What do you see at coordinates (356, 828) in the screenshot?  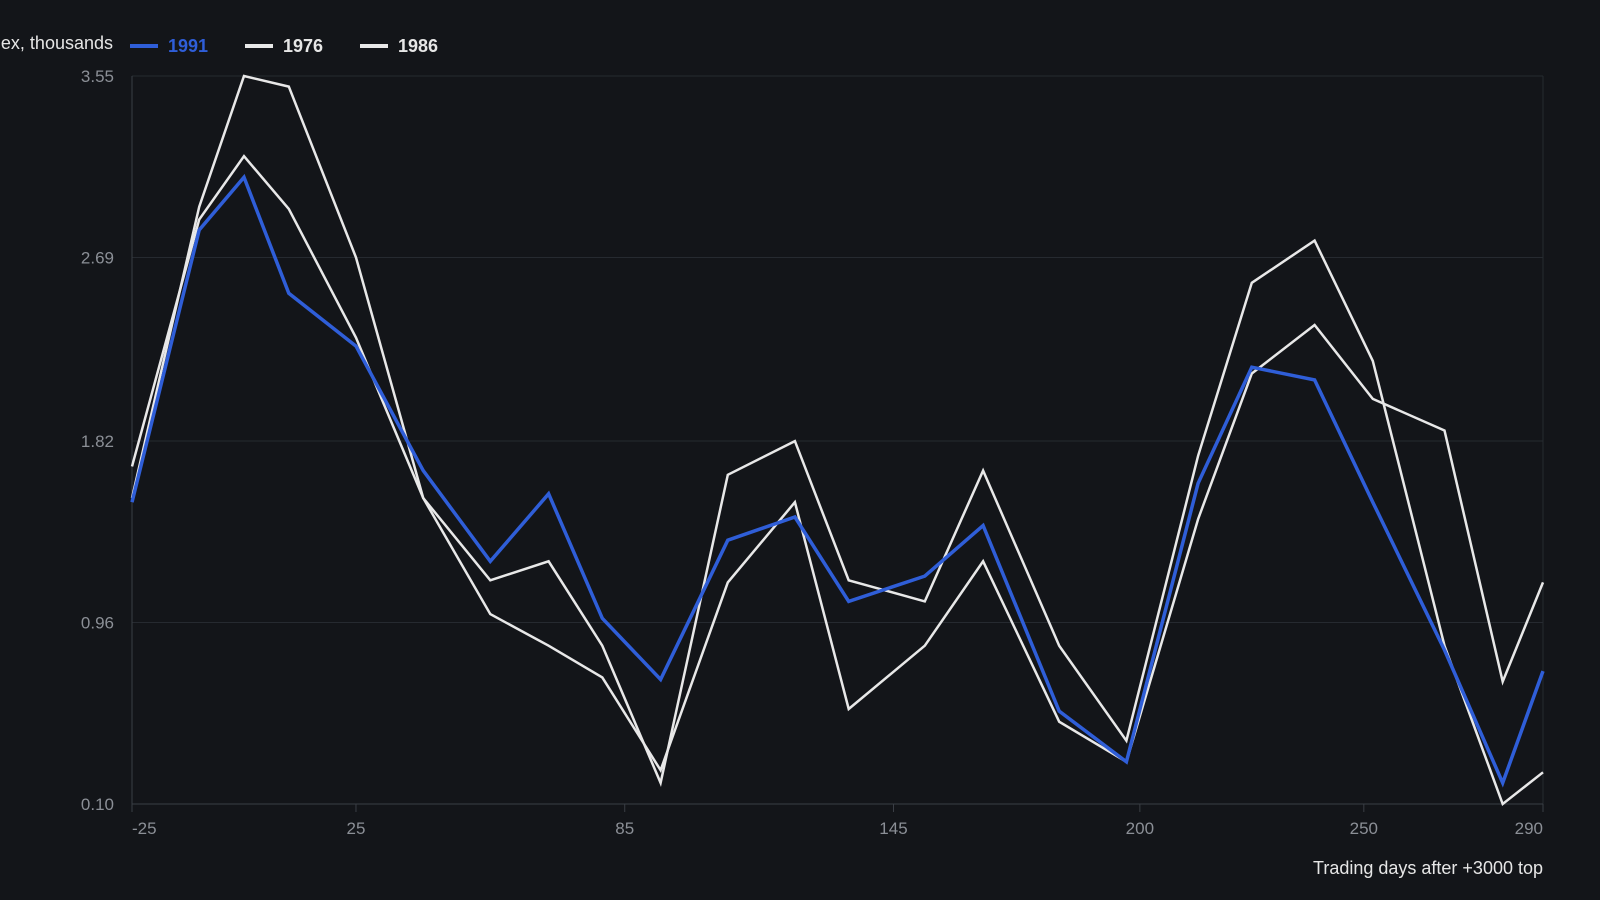 I see `x-tick-label: 25` at bounding box center [356, 828].